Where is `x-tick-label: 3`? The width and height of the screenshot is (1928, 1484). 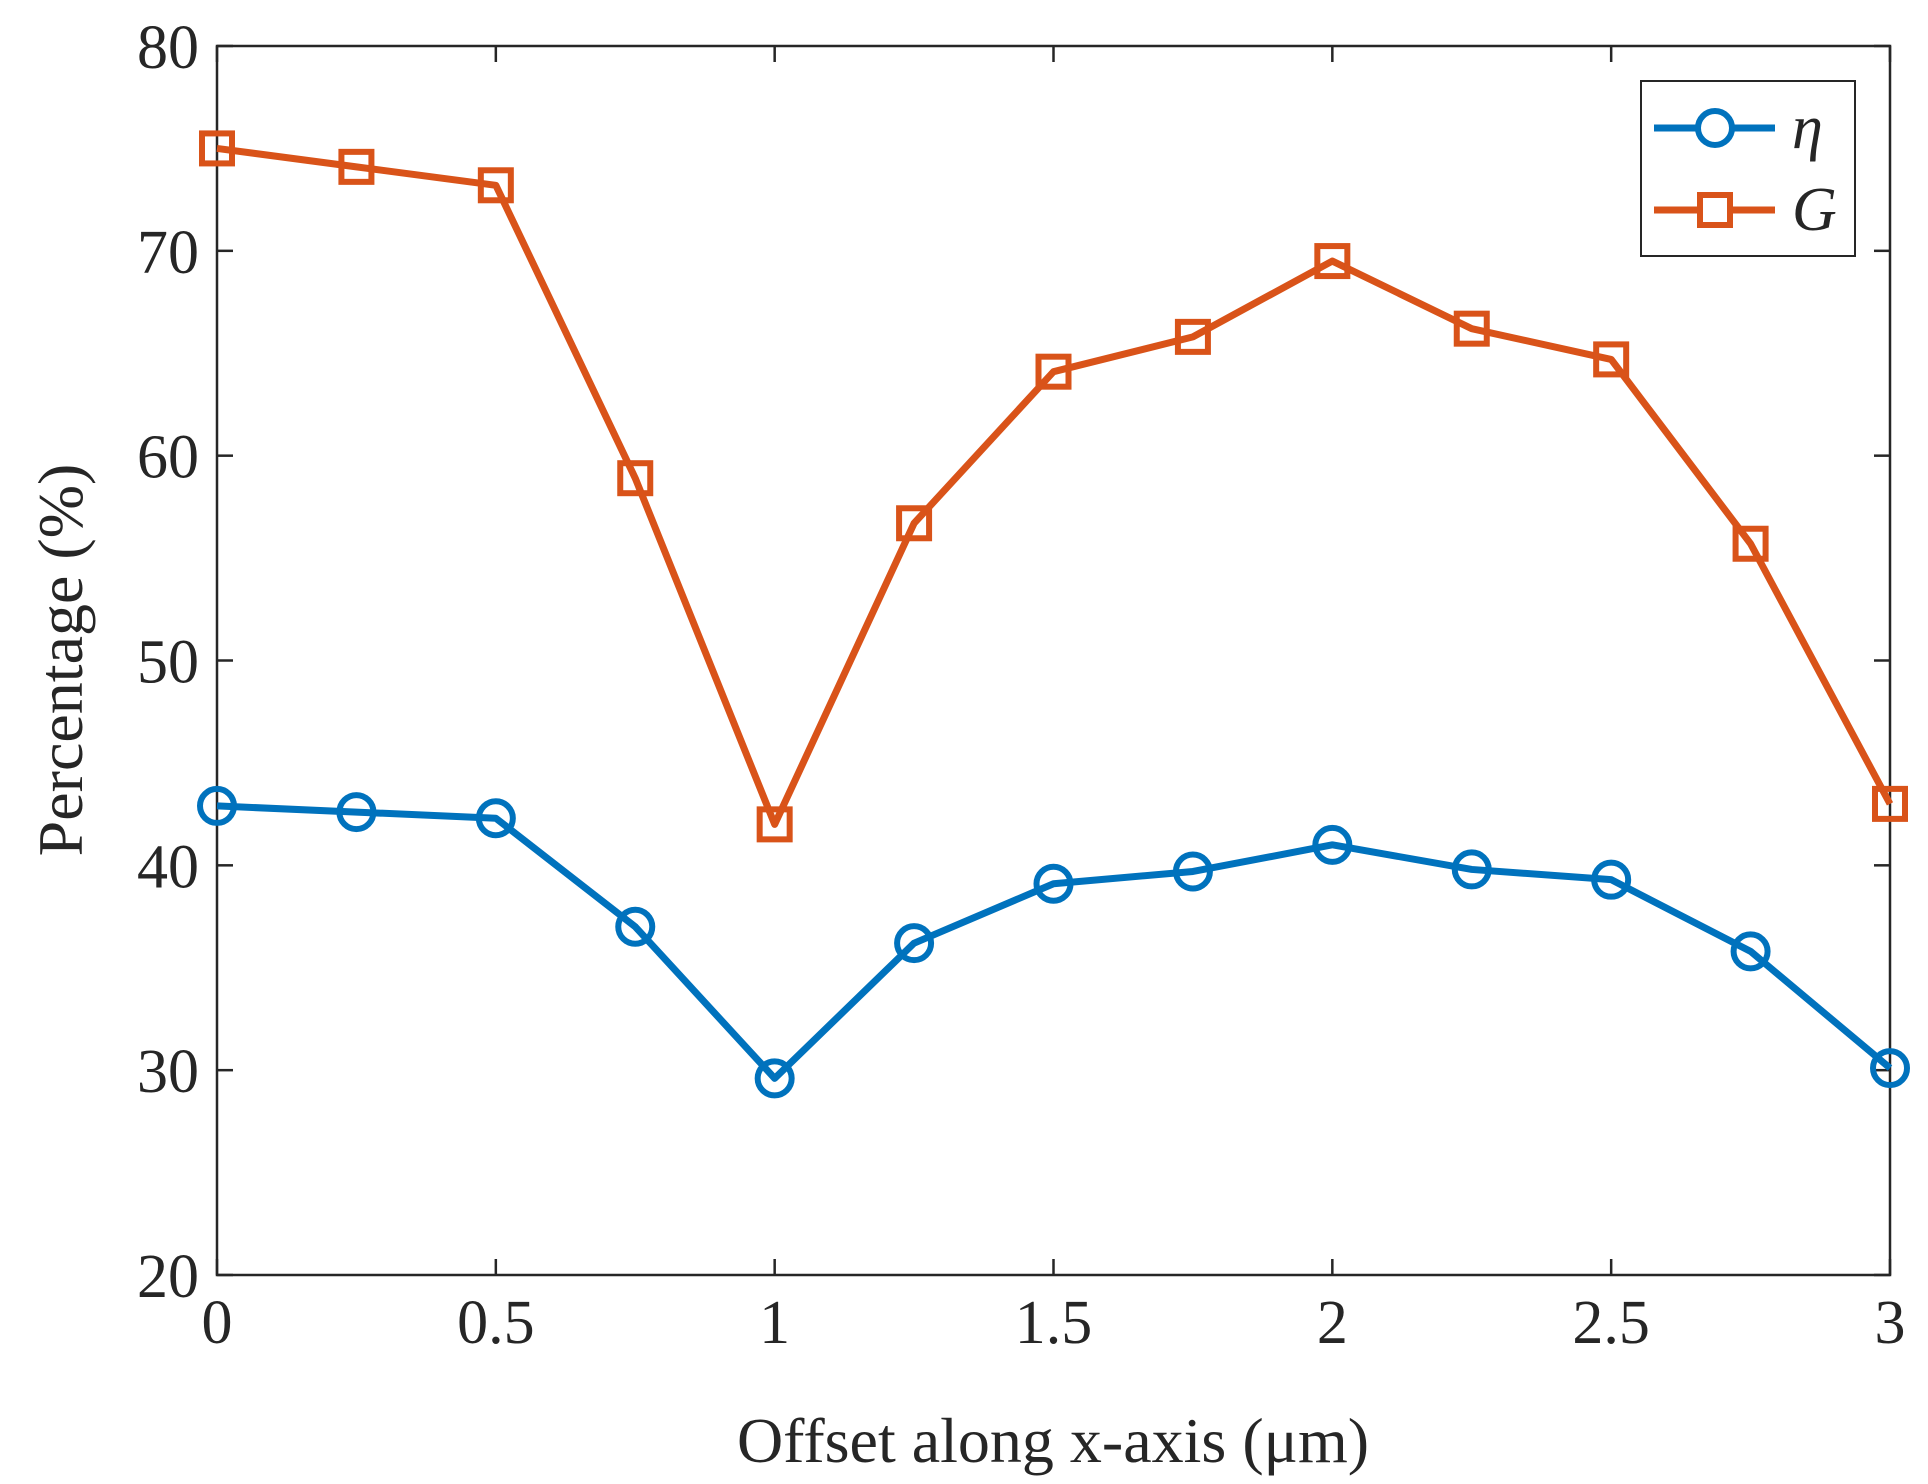 x-tick-label: 3 is located at coordinates (1890, 1323).